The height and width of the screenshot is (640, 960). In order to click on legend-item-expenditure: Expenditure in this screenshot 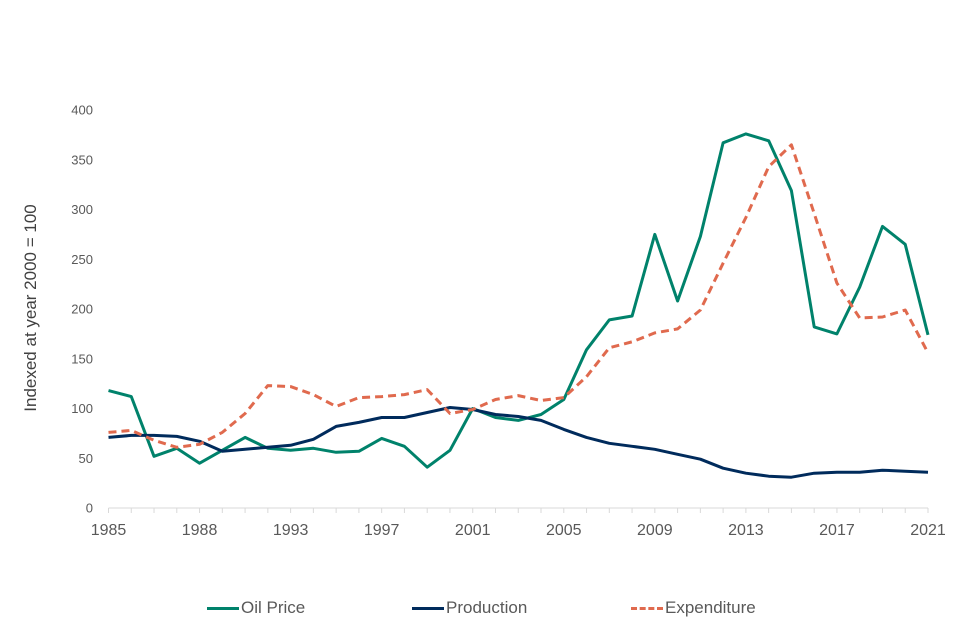, I will do `click(693, 608)`.